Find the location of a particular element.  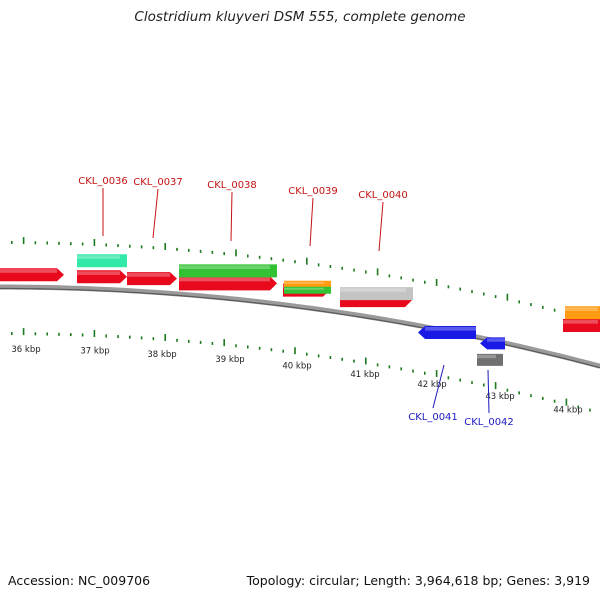

accession-text: Accession: NC_009706 is located at coordinates (79, 580).